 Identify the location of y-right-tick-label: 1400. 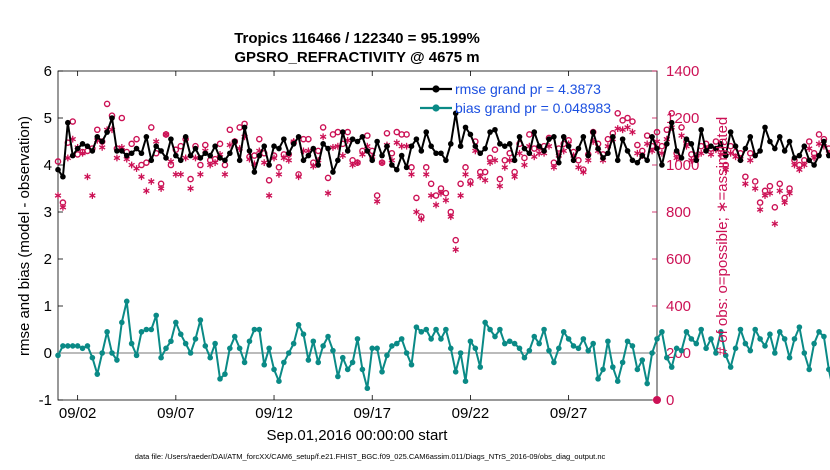
(682, 71).